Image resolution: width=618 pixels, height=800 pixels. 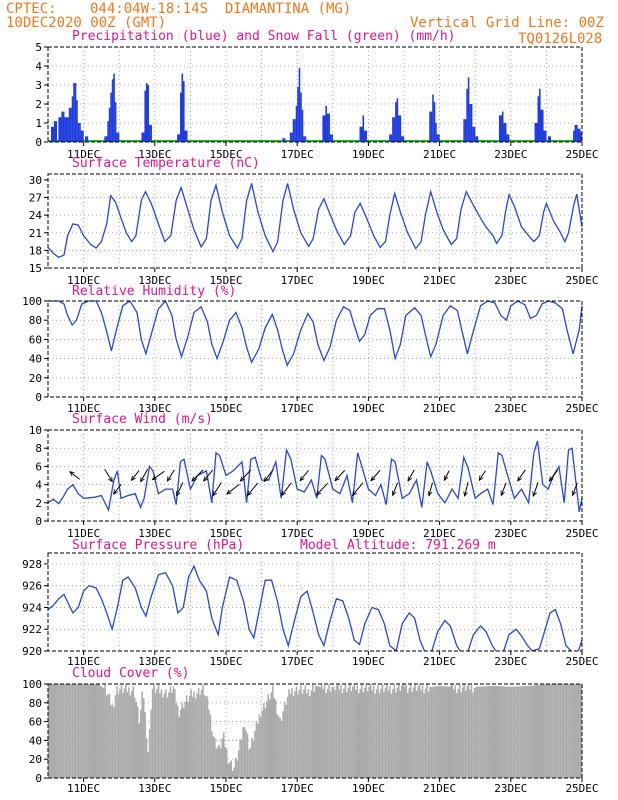 I want to click on model-code-label: TQ0126L028, so click(x=560, y=39).